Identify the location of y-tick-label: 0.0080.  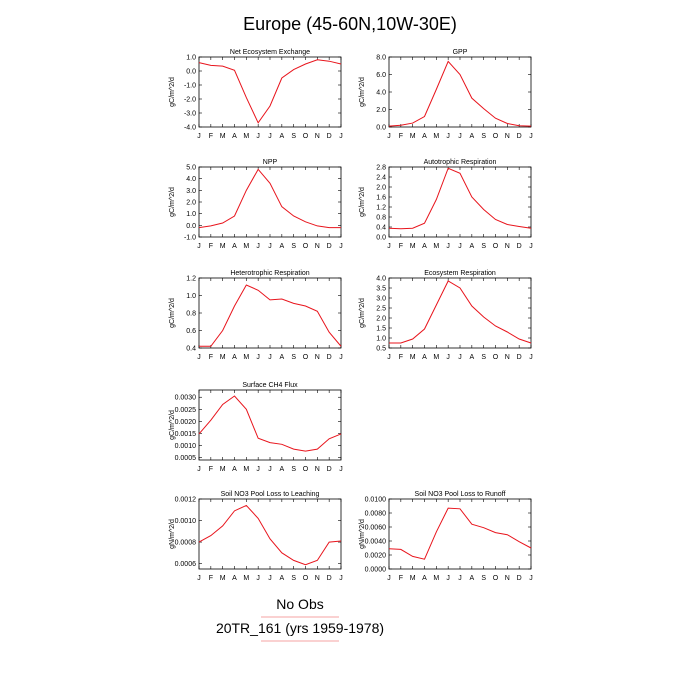
(376, 514).